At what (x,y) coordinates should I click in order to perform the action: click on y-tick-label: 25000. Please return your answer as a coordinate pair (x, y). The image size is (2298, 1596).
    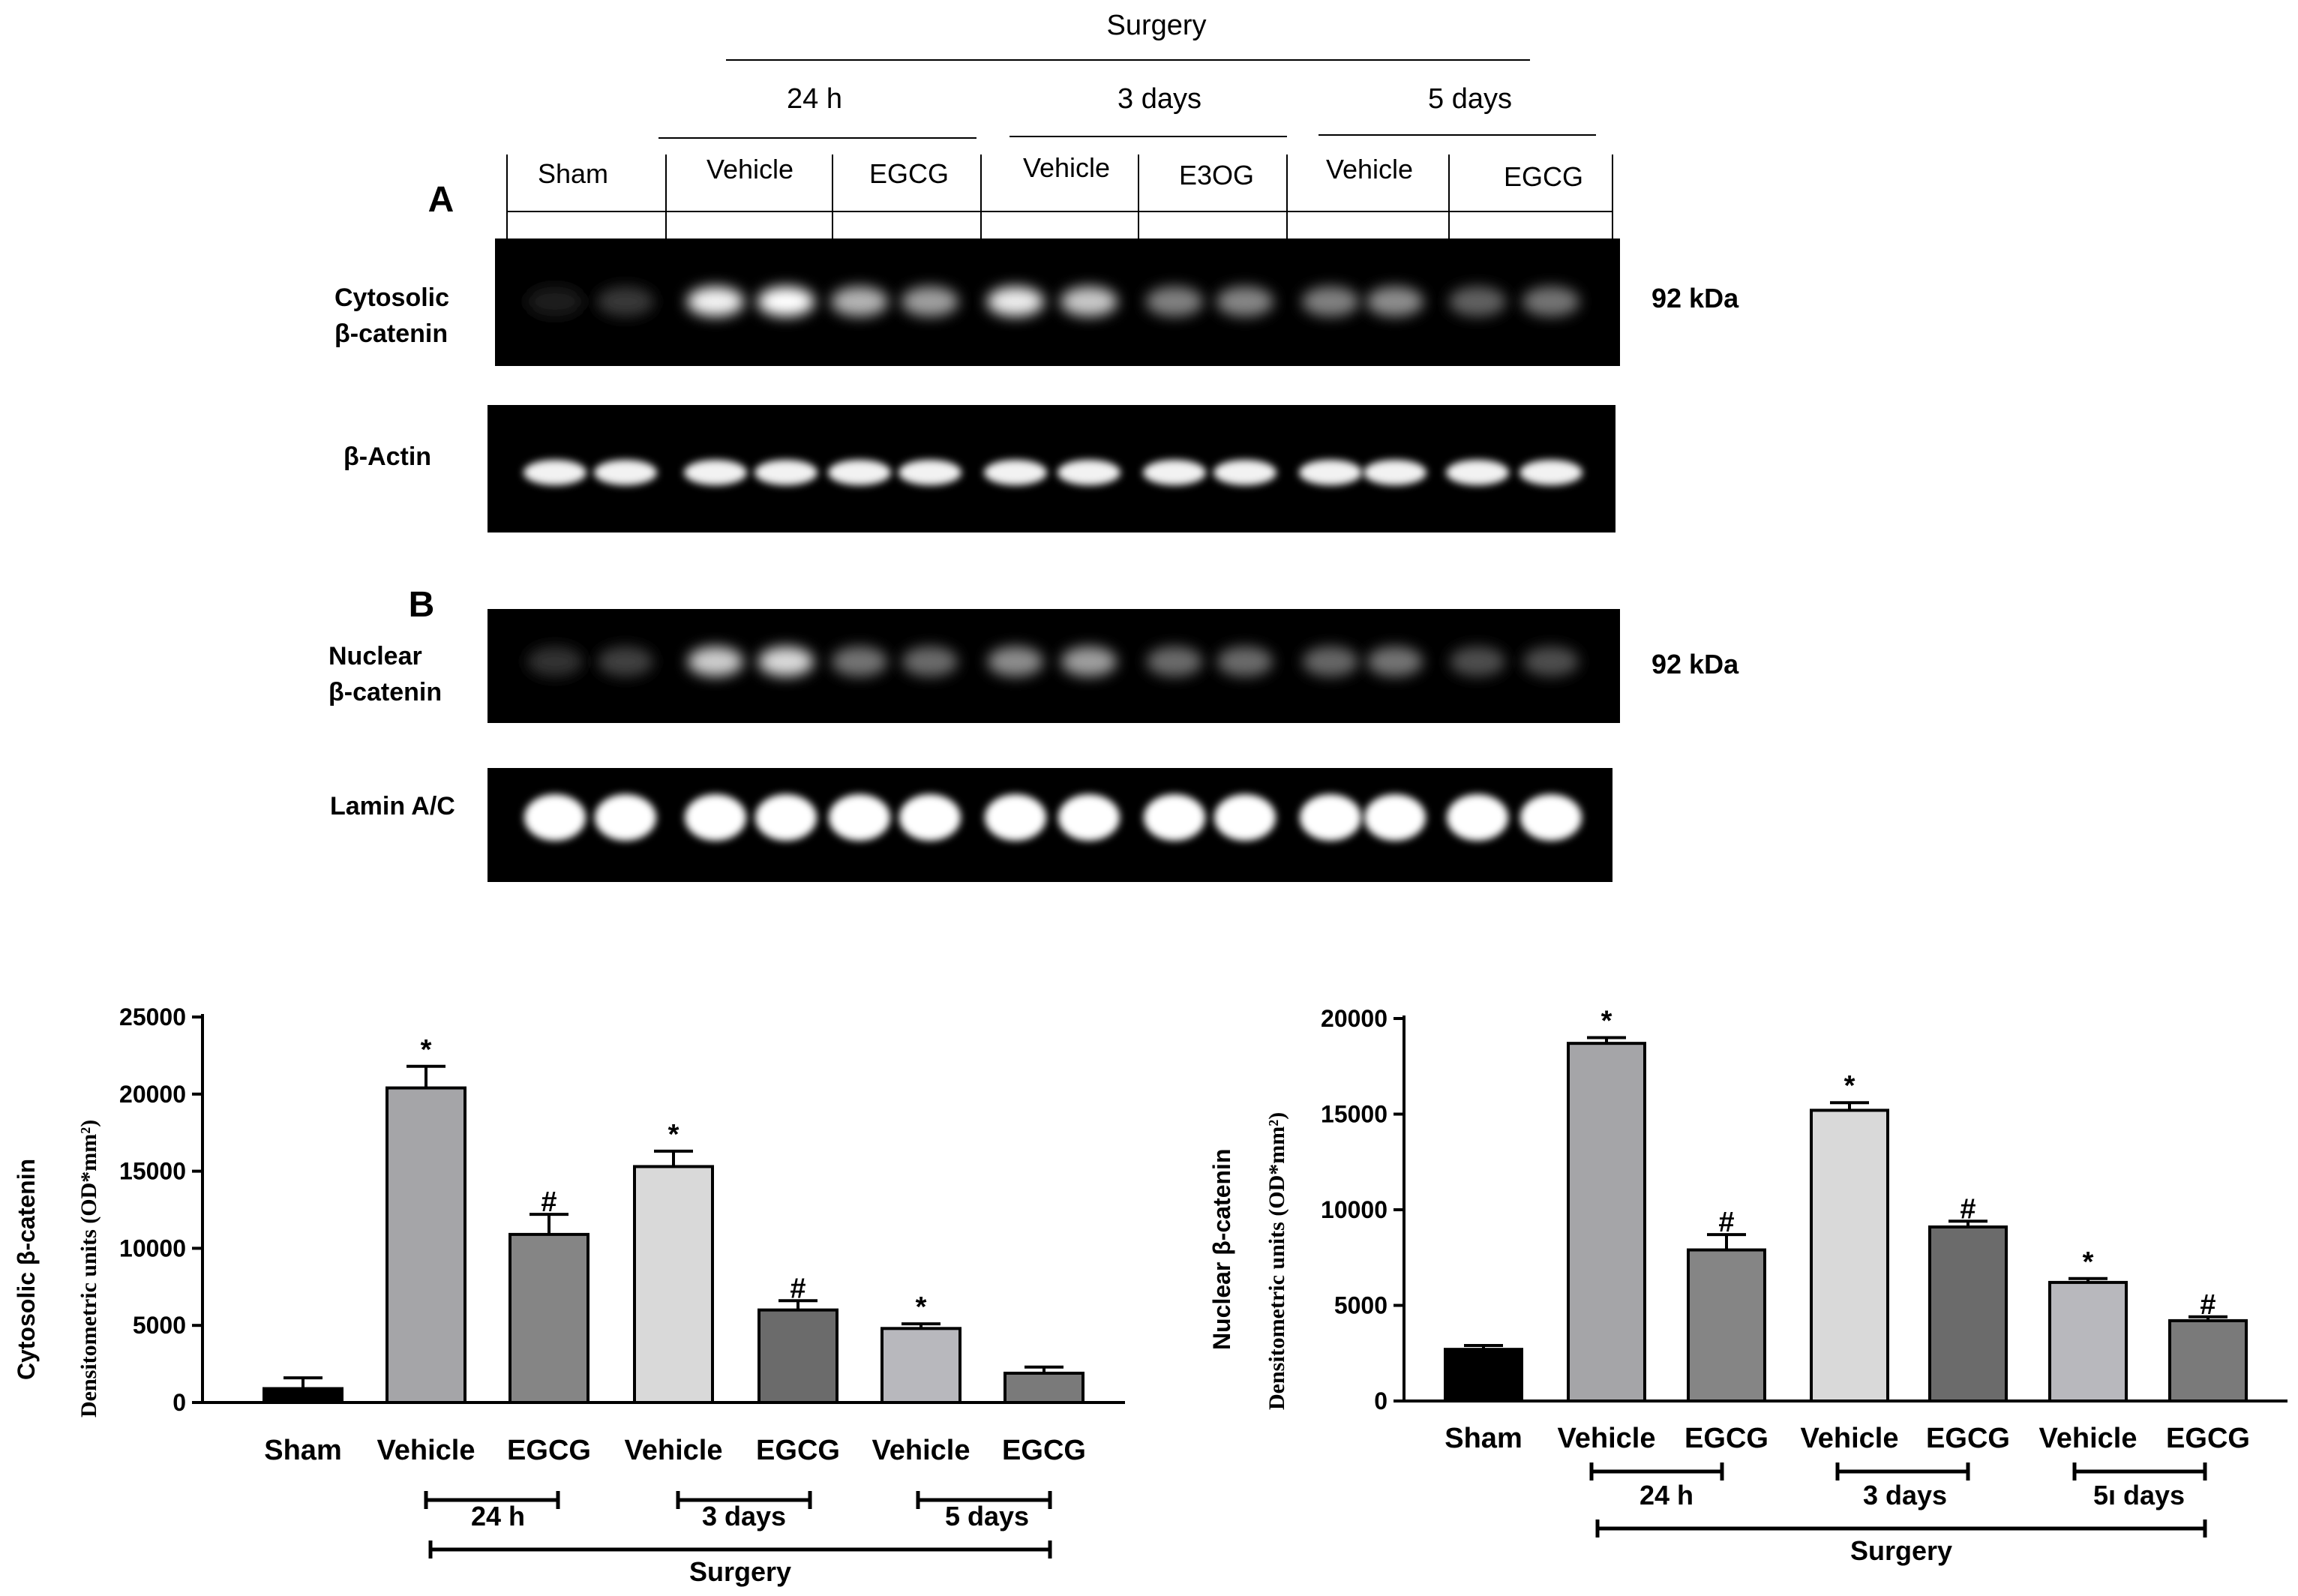
    Looking at the image, I should click on (152, 1017).